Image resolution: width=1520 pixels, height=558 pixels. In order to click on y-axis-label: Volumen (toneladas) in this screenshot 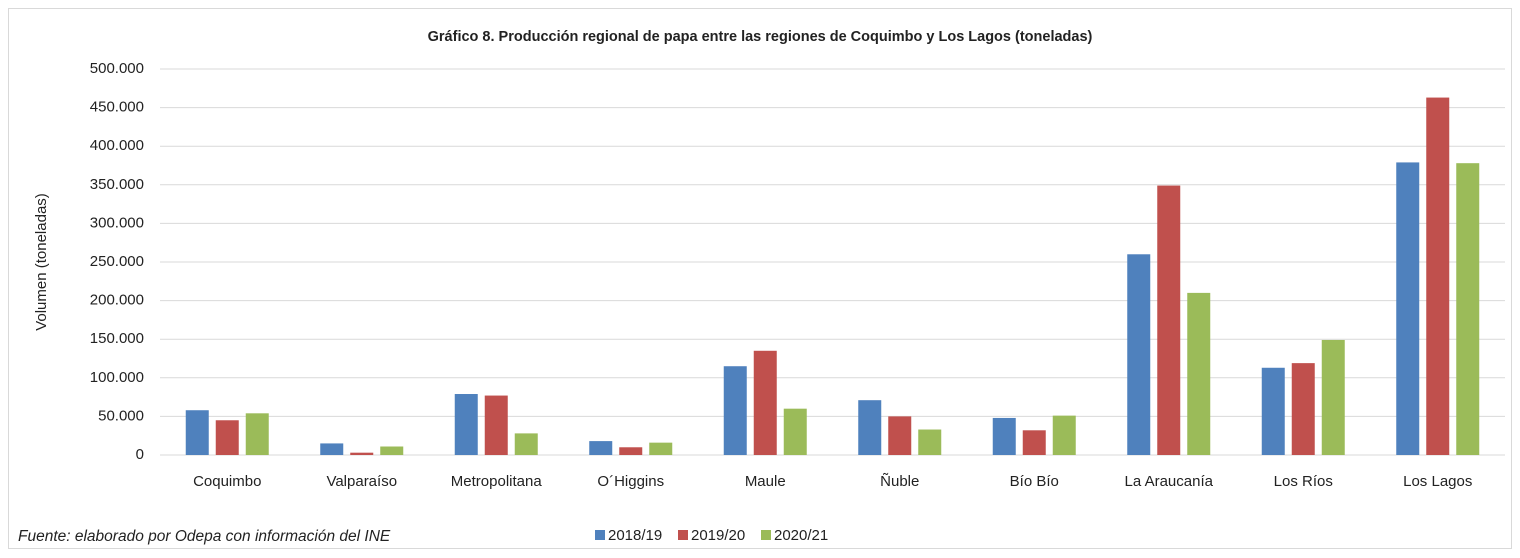, I will do `click(41, 262)`.